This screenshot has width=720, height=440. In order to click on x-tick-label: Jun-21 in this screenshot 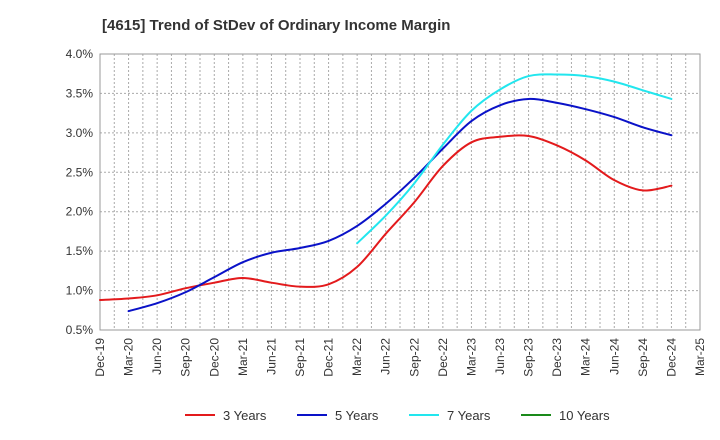, I will do `click(271, 356)`.